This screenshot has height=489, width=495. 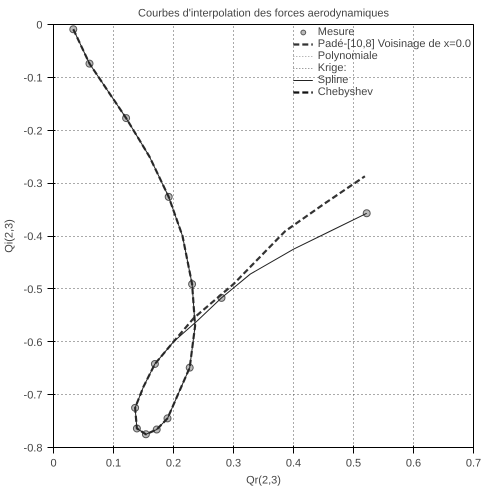 I want to click on y-tick-label: -0.3, so click(x=33, y=184).